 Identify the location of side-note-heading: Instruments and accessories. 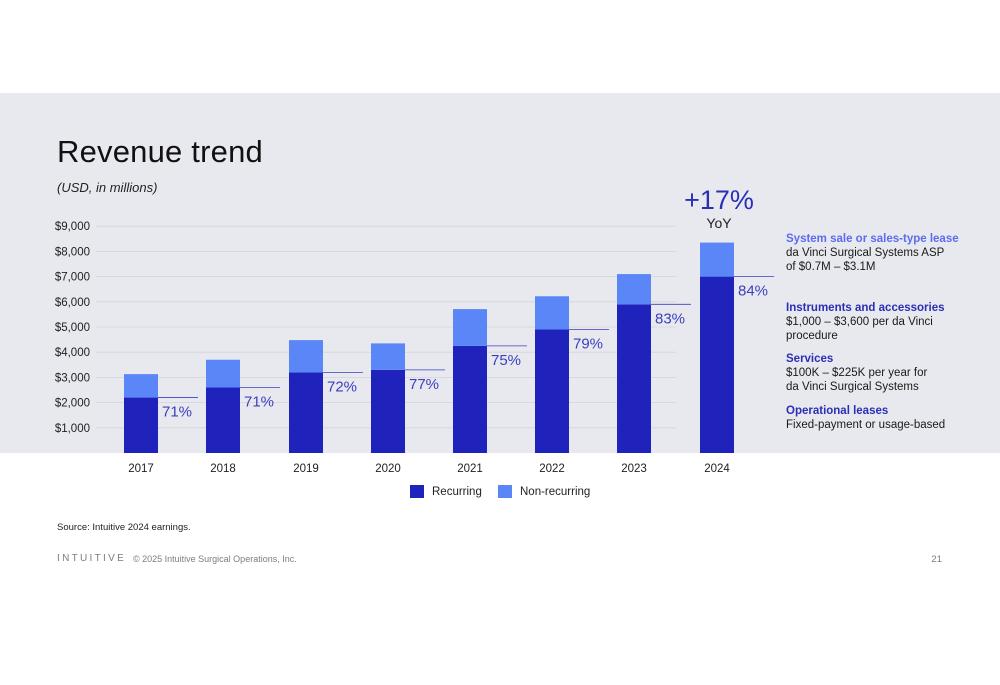
(865, 308).